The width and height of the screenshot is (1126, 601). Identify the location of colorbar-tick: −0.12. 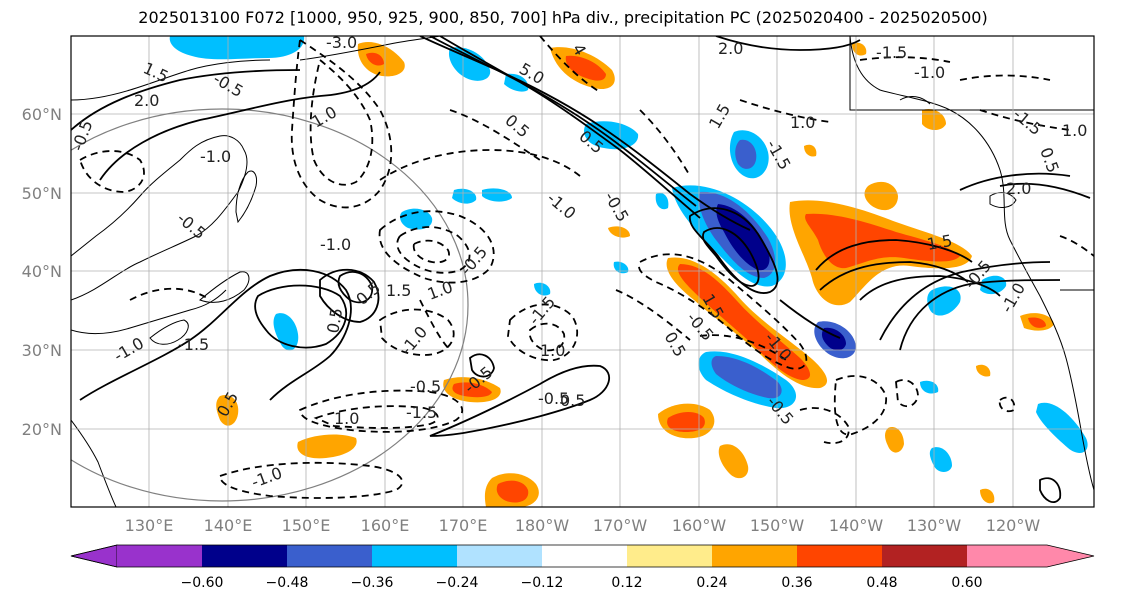
(542, 583).